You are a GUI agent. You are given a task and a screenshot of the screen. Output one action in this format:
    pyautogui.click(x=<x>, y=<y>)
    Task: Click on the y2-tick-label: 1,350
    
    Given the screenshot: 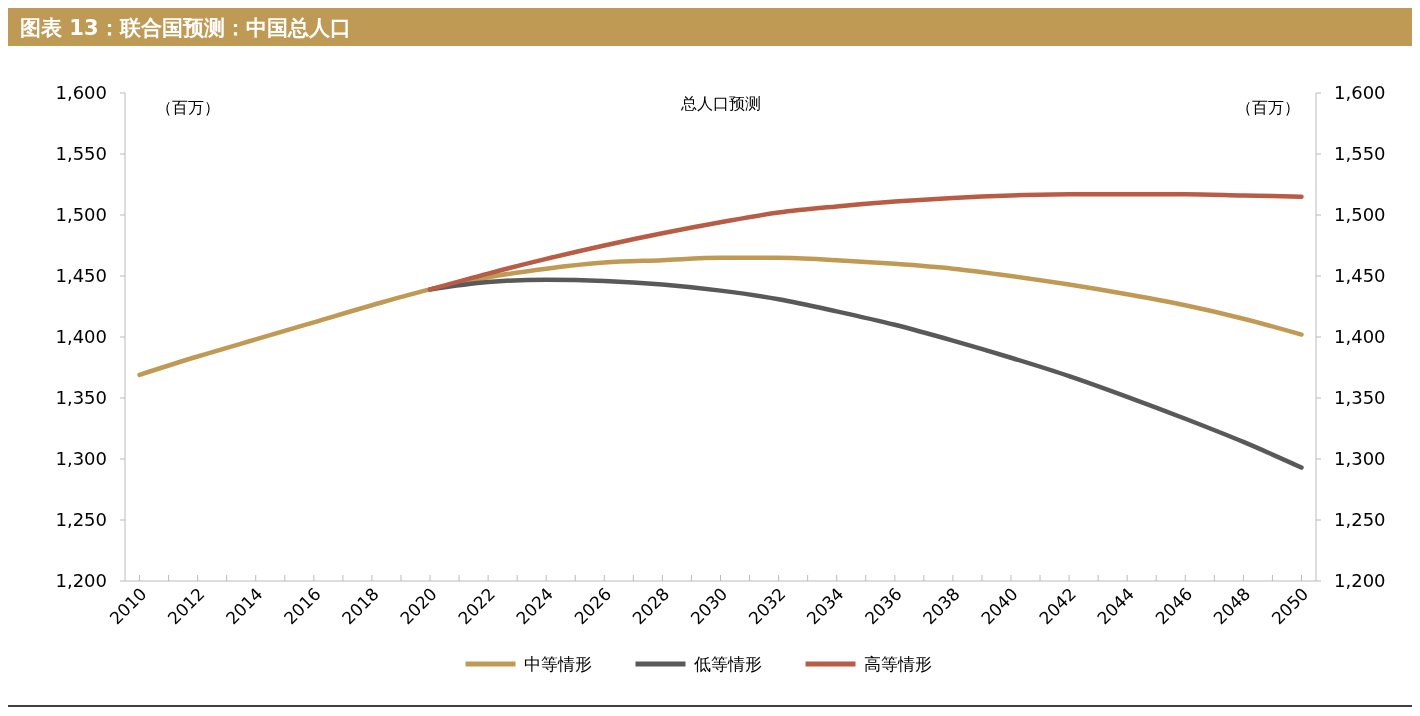 What is the action you would take?
    pyautogui.click(x=1360, y=397)
    